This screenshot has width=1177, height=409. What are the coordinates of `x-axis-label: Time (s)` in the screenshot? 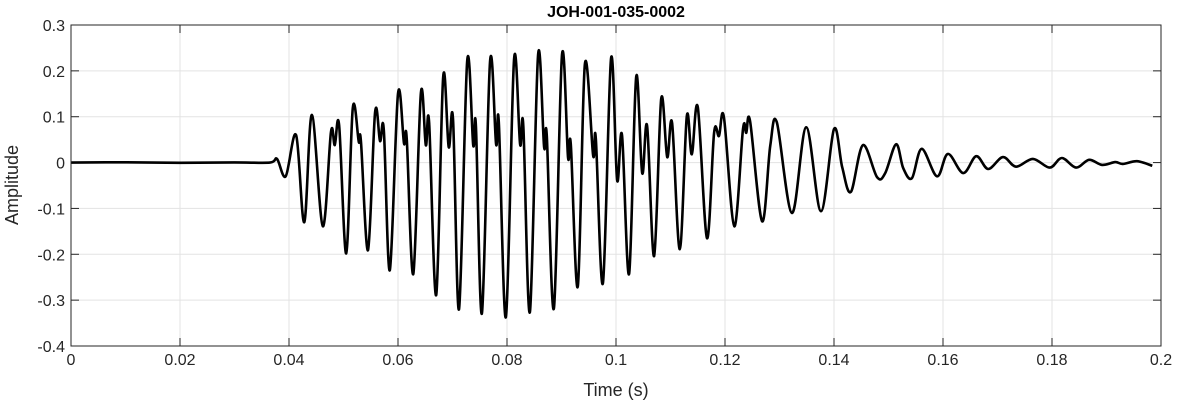 It's located at (615, 390).